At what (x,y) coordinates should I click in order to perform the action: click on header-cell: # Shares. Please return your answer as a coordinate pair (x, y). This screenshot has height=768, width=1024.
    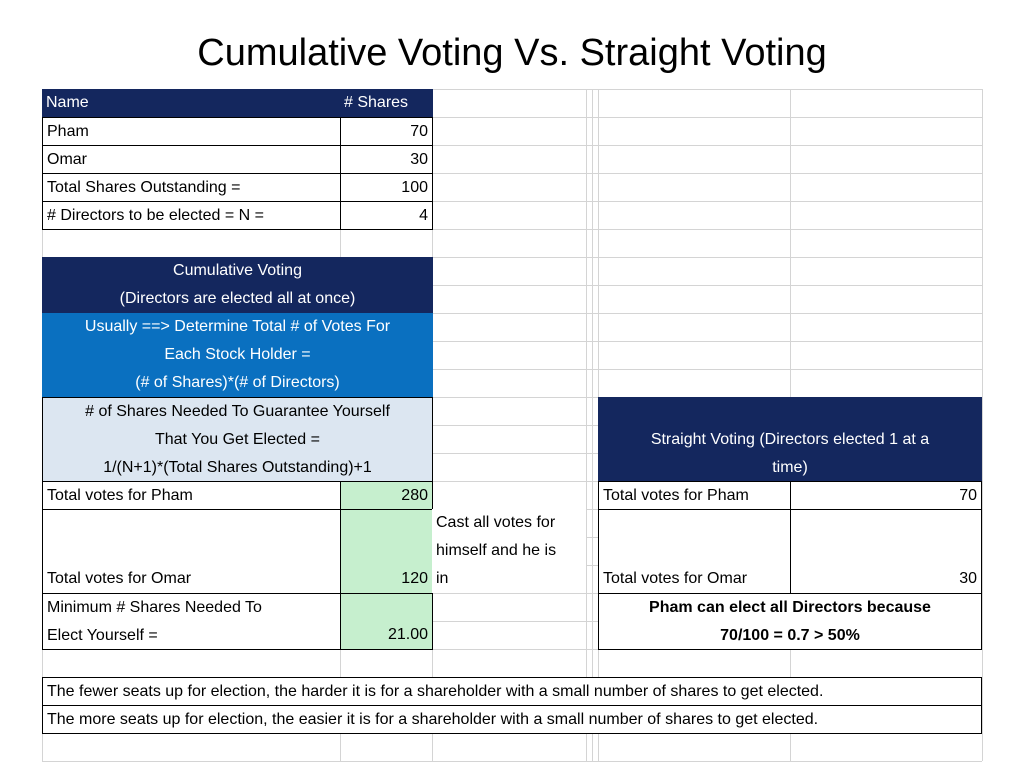
    Looking at the image, I should click on (386, 103).